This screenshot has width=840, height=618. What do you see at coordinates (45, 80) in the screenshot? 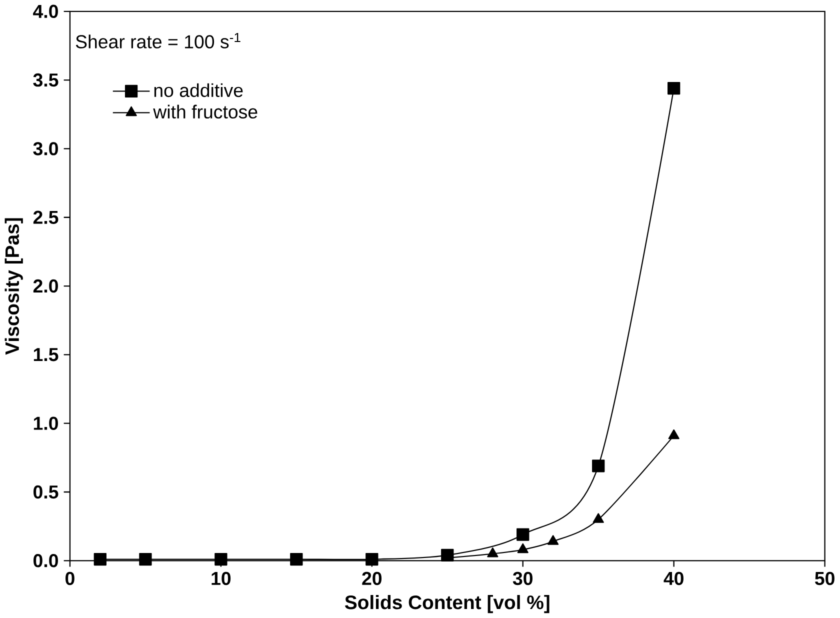
I see `y-tick-label: 3.5` at bounding box center [45, 80].